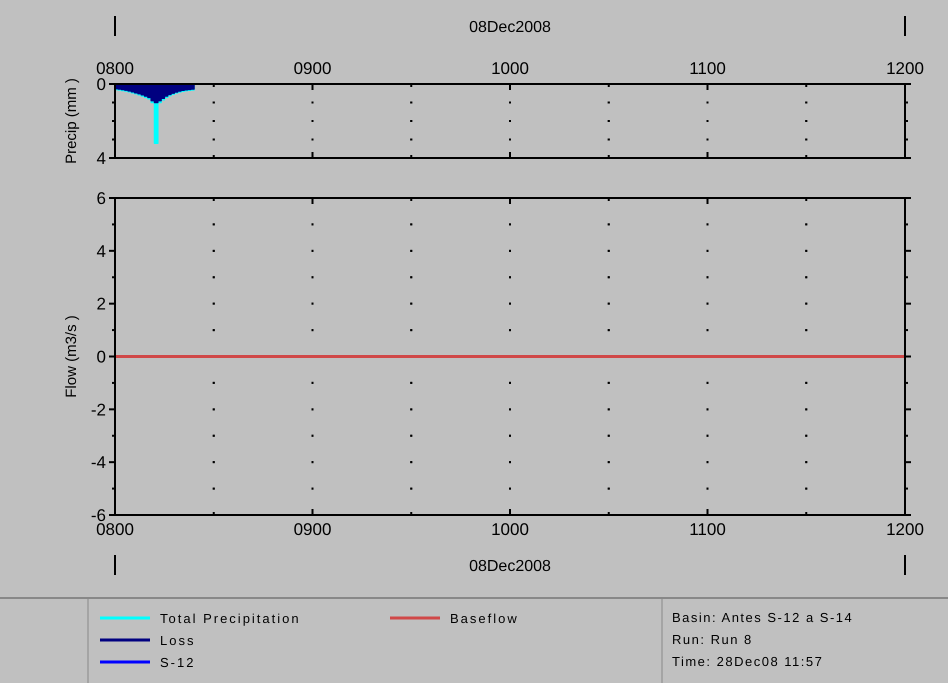 The height and width of the screenshot is (683, 948). Describe the element at coordinates (178, 662) in the screenshot. I see `legend-label: S-12` at that location.